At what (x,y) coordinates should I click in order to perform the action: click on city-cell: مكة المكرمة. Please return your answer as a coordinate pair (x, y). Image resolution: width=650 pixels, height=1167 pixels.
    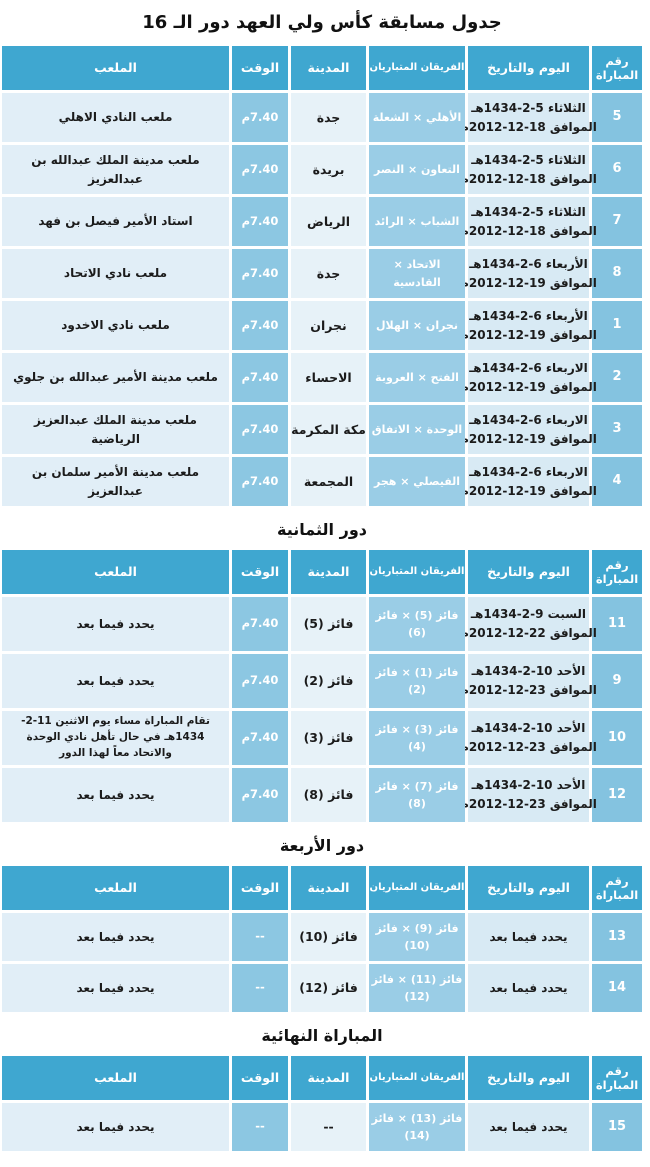
    Looking at the image, I should click on (328, 429).